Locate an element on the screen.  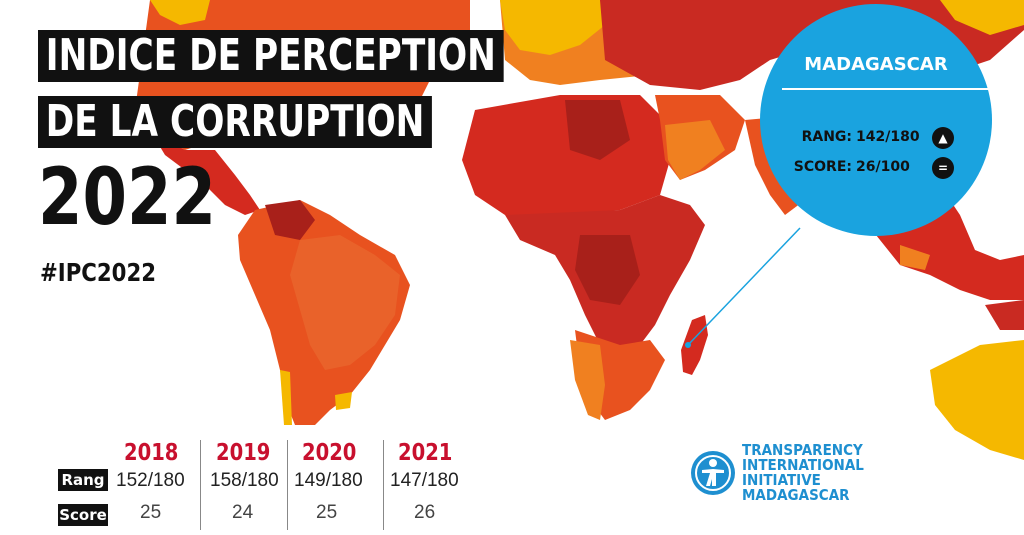
map-chile-uruguay is located at coordinates (286, 397).